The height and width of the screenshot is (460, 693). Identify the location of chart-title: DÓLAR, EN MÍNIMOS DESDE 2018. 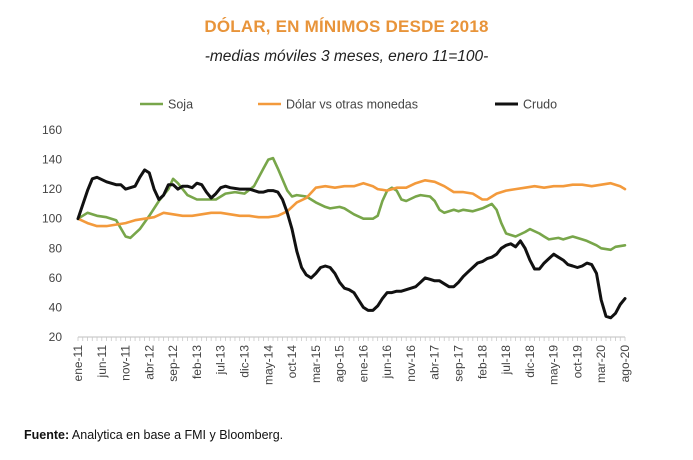
(346, 26).